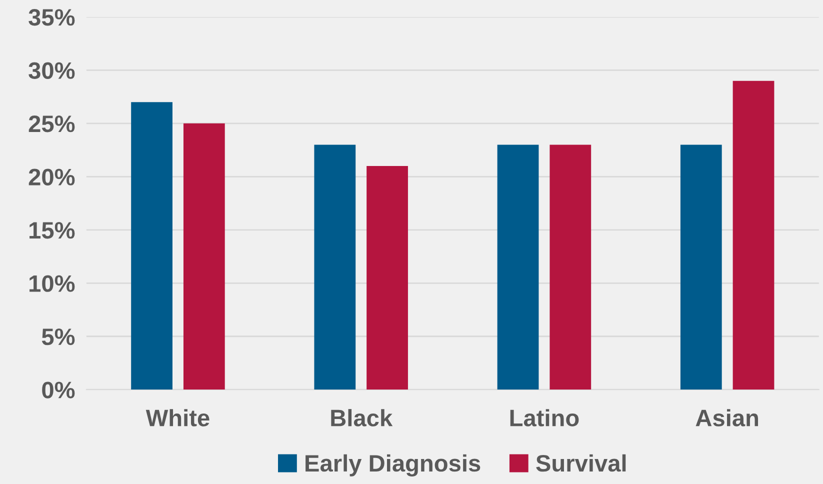 Image resolution: width=823 pixels, height=484 pixels. I want to click on legend-label: Early Diagnosis, so click(393, 465).